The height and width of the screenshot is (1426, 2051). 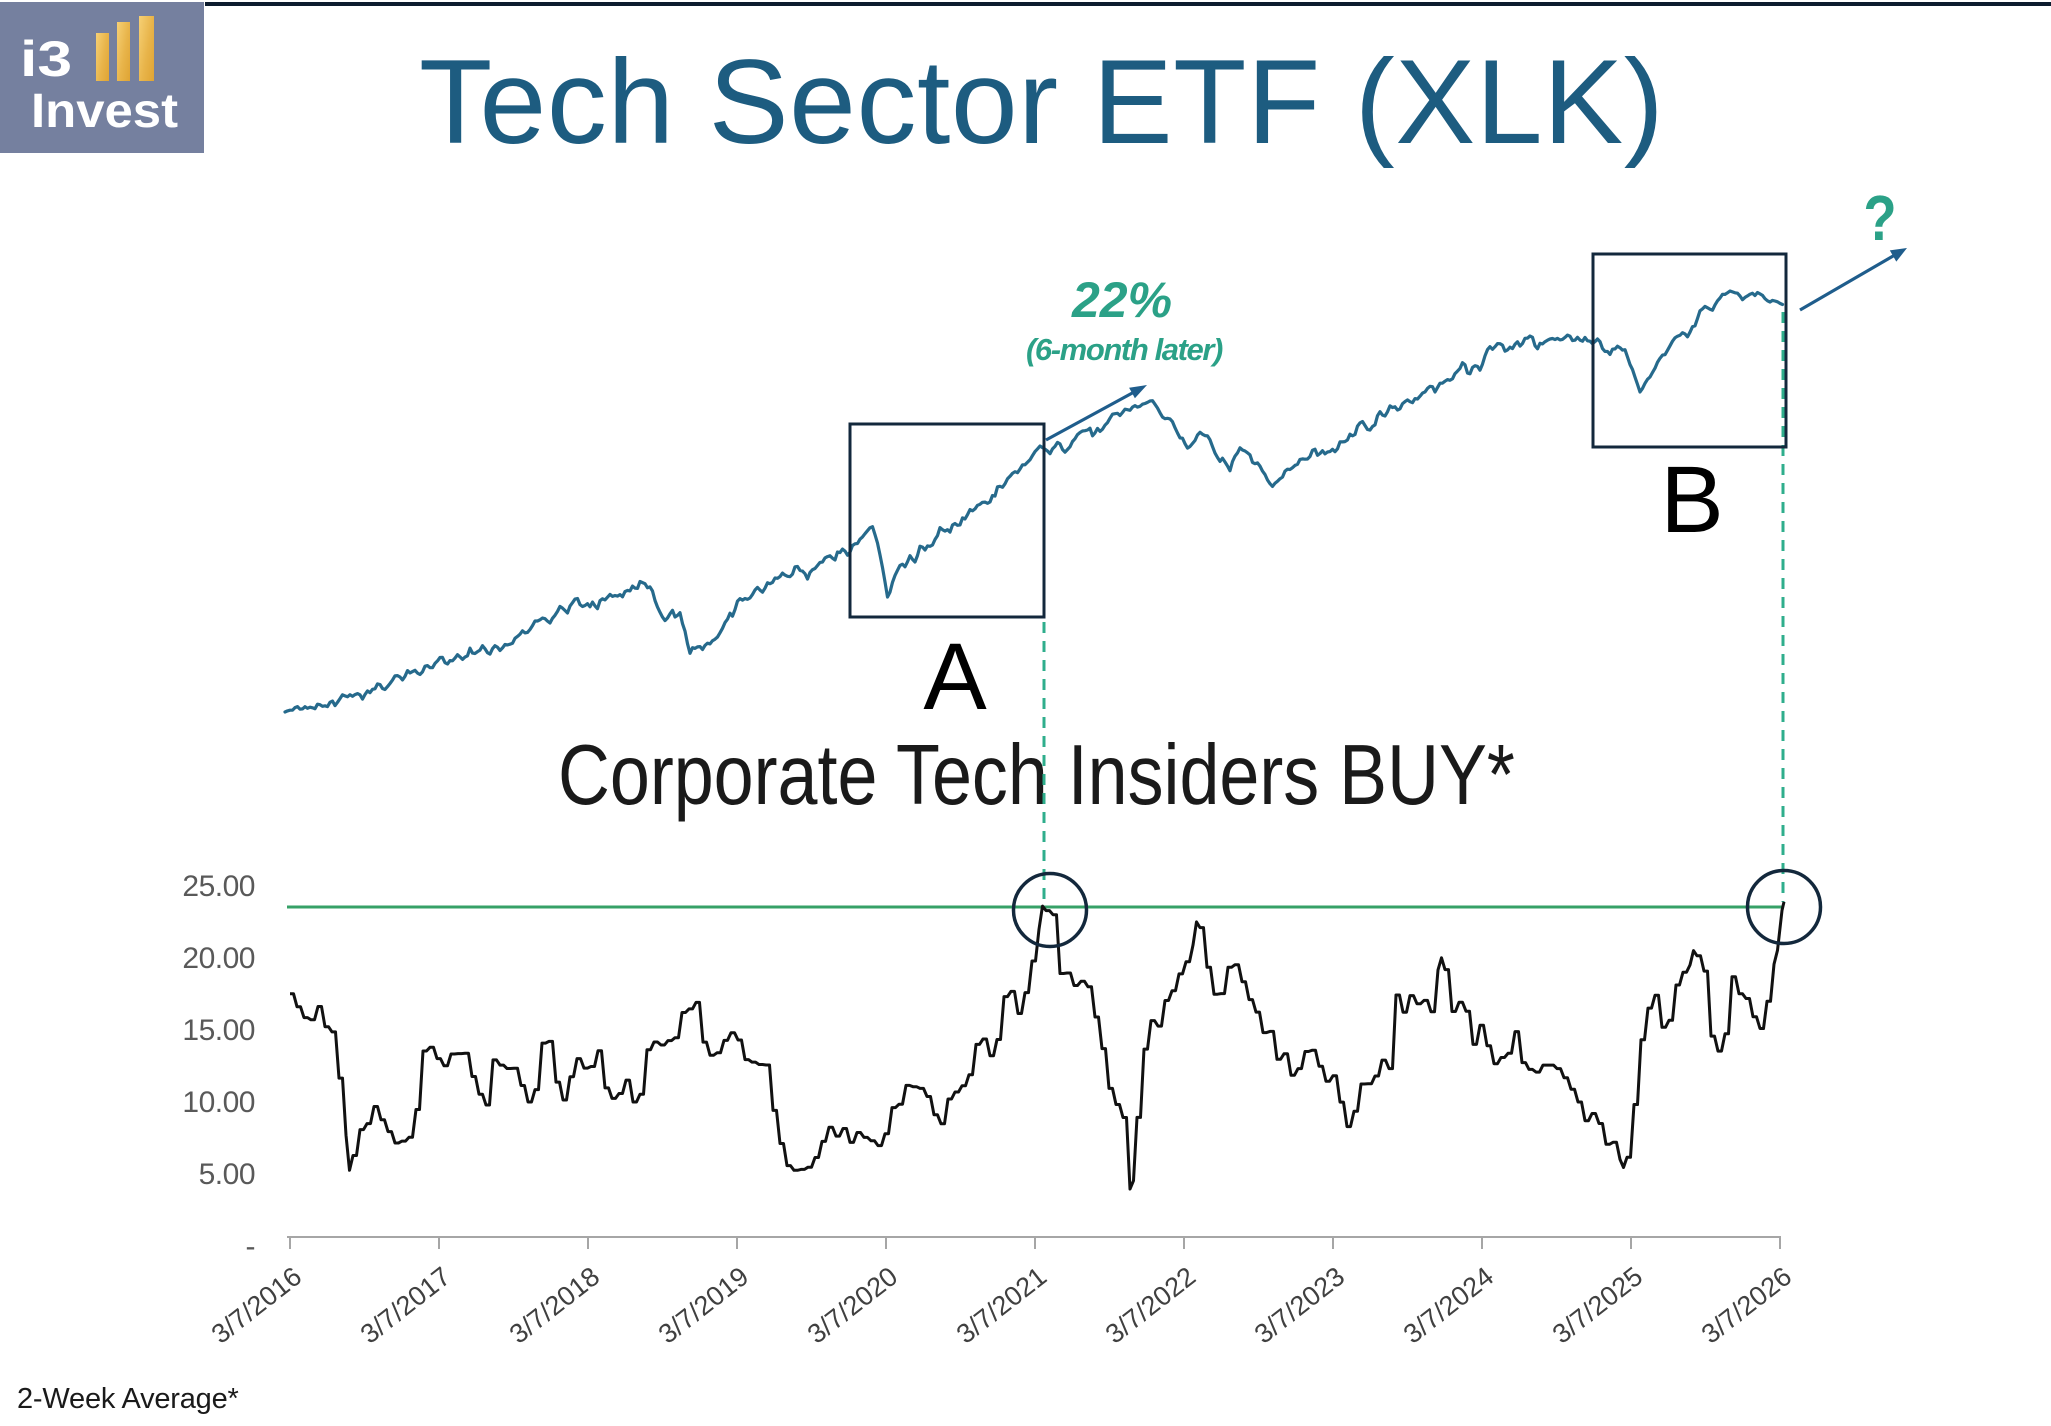 What do you see at coordinates (852, 1305) in the screenshot?
I see `svg-text: 3/7/2020` at bounding box center [852, 1305].